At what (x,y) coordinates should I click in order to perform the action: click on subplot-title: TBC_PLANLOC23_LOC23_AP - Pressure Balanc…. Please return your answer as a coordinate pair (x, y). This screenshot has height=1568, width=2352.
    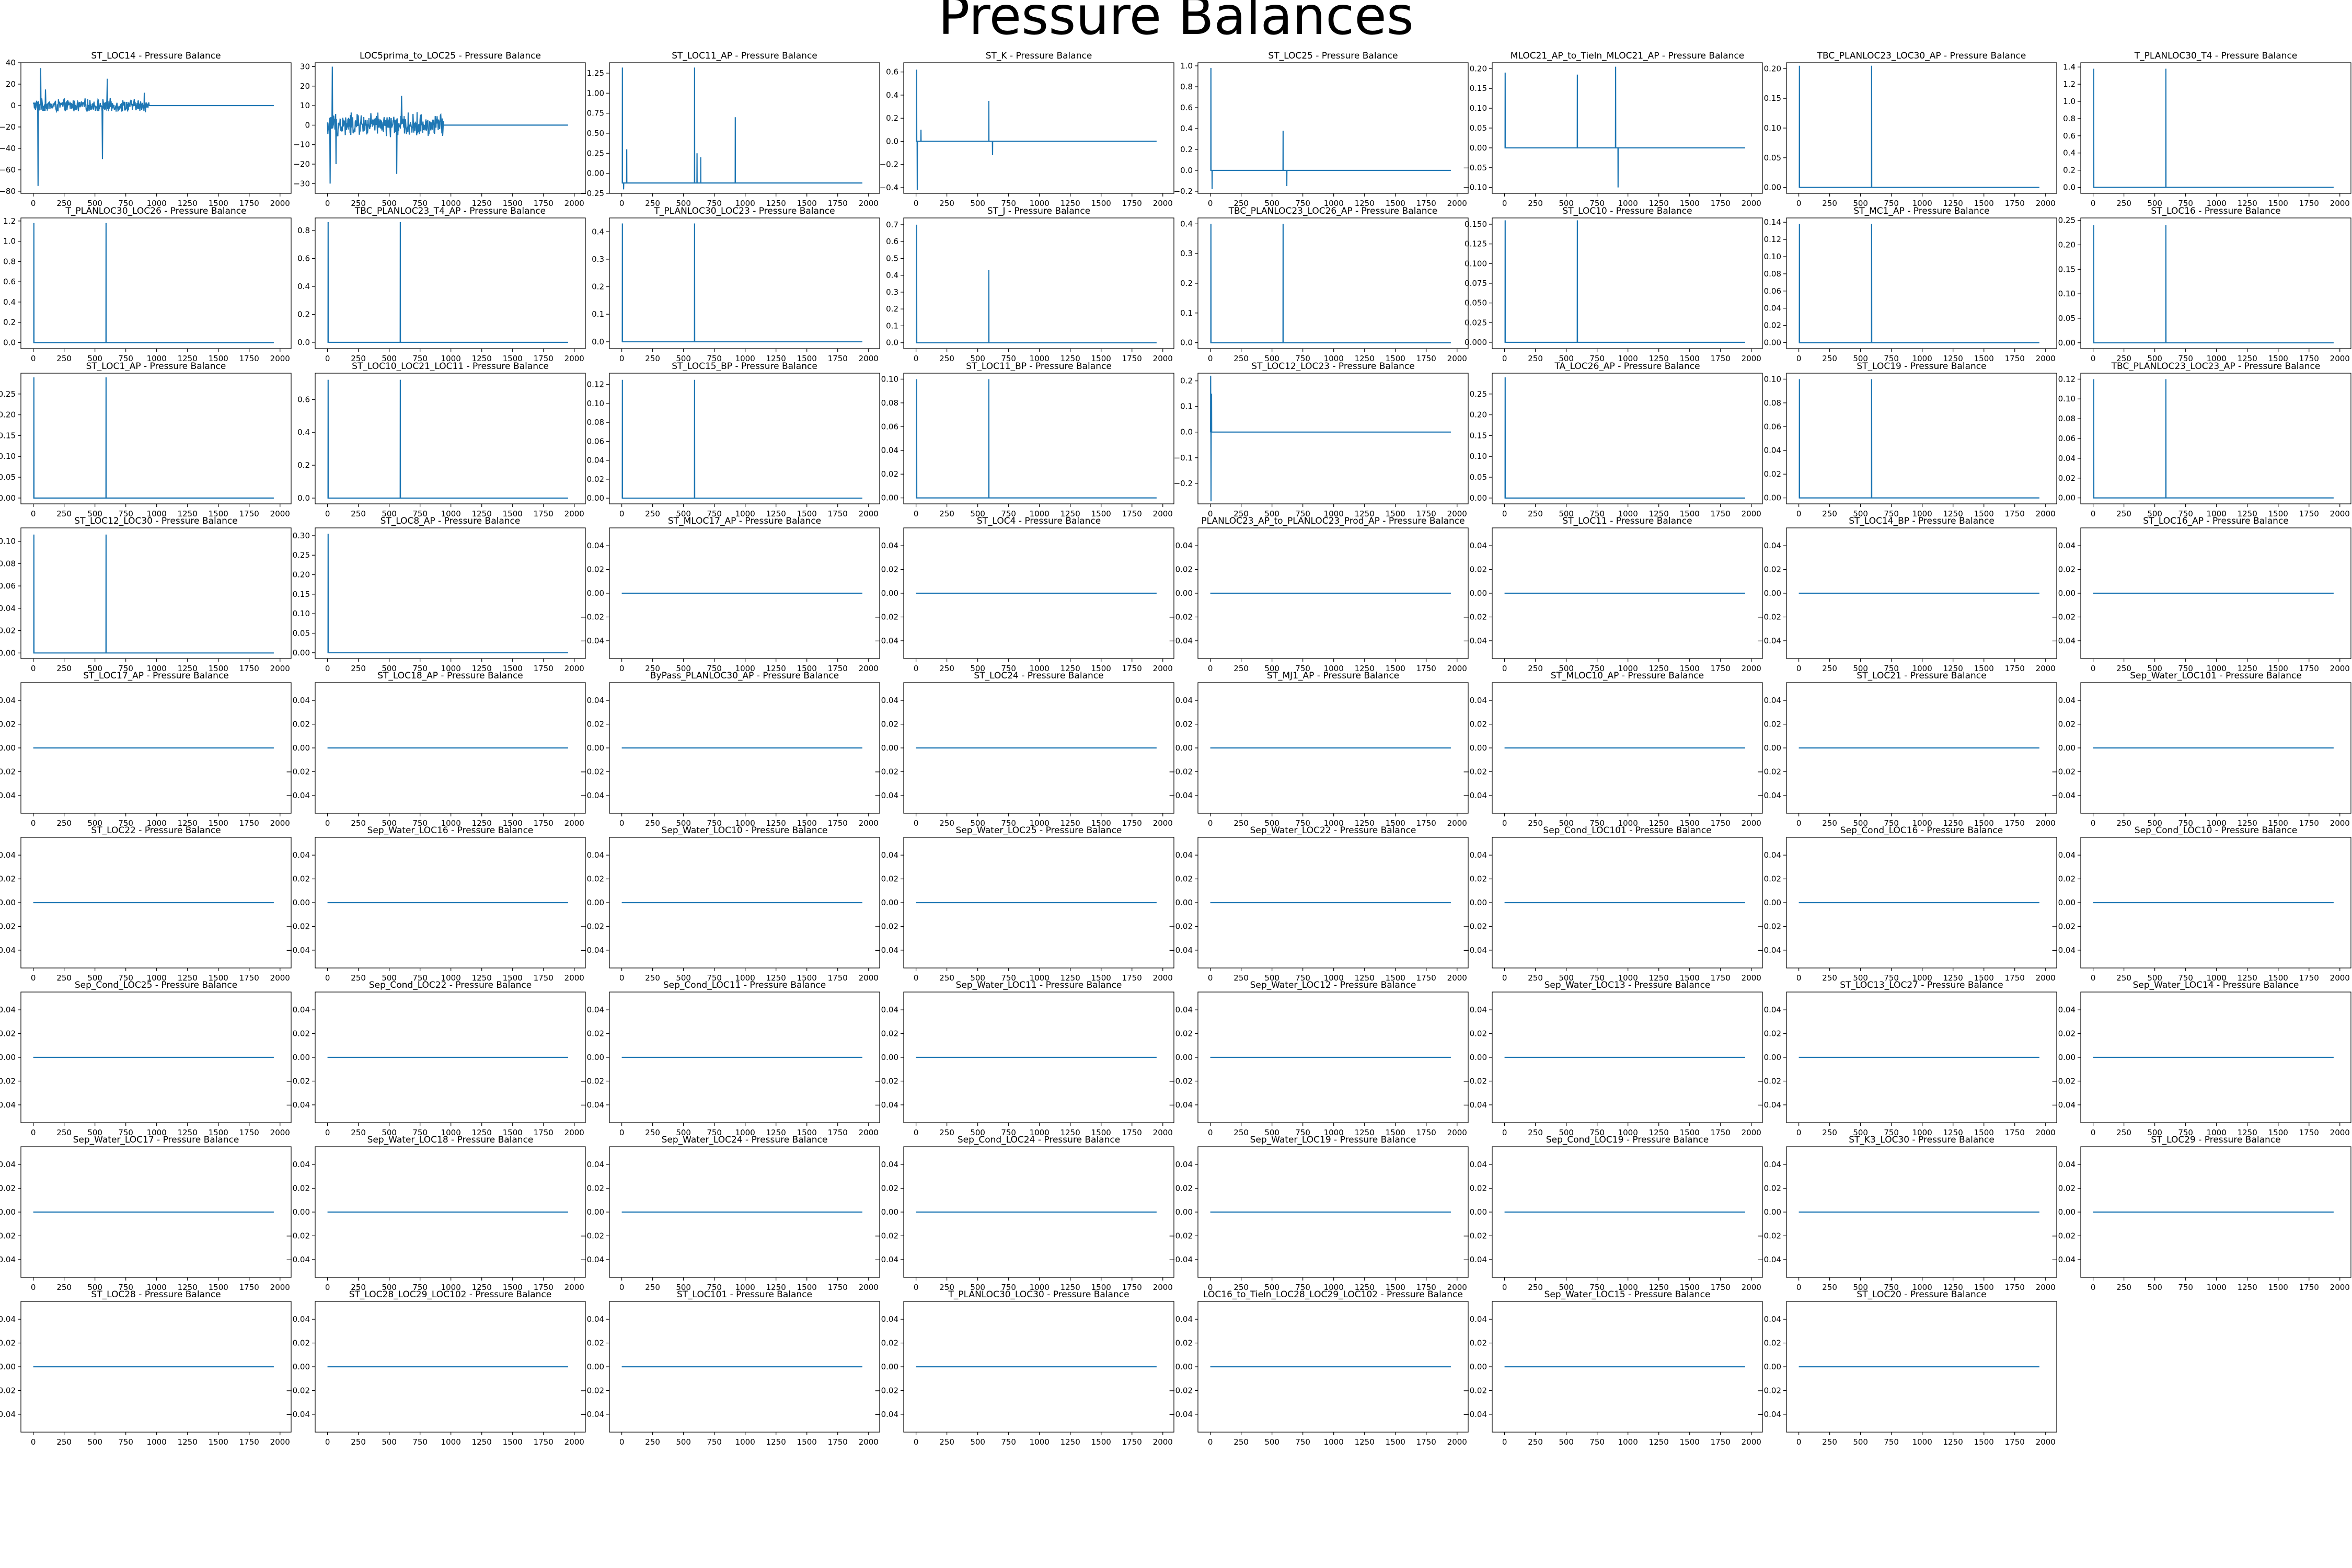
    Looking at the image, I should click on (2216, 366).